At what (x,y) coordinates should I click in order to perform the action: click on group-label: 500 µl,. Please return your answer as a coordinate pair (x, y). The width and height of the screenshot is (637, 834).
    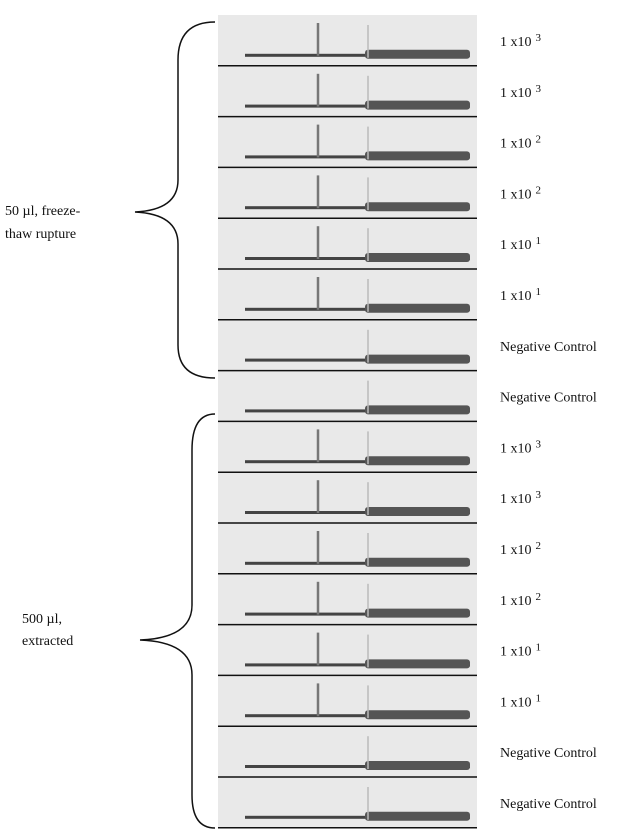
    Looking at the image, I should click on (42, 619).